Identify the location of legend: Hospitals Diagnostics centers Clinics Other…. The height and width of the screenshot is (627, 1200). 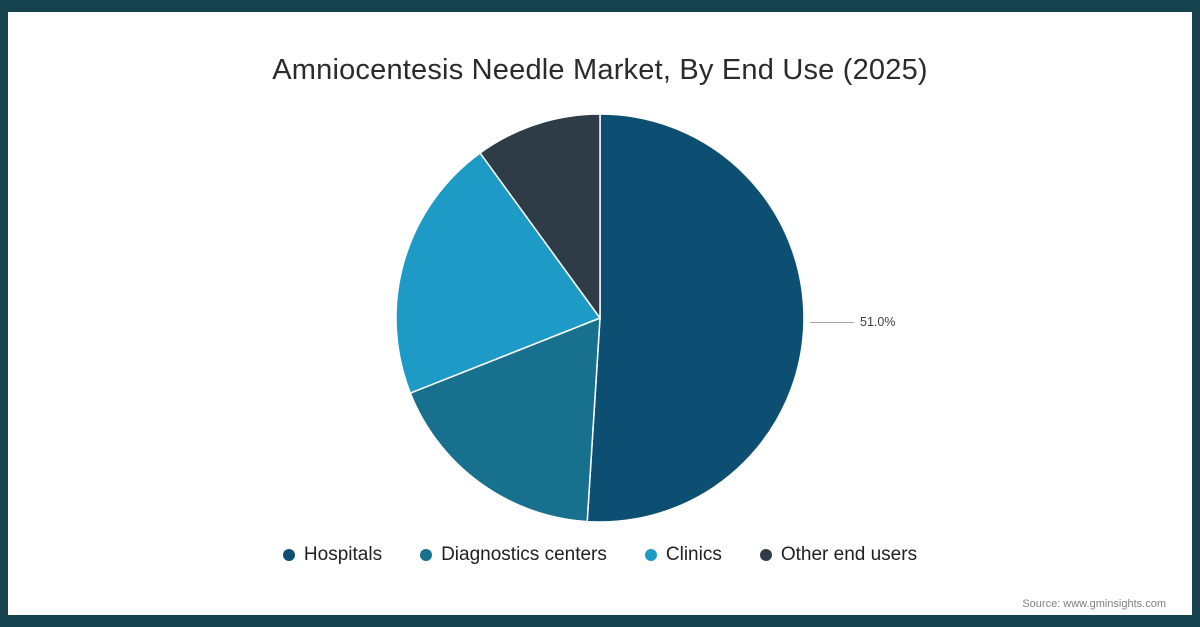
(600, 555).